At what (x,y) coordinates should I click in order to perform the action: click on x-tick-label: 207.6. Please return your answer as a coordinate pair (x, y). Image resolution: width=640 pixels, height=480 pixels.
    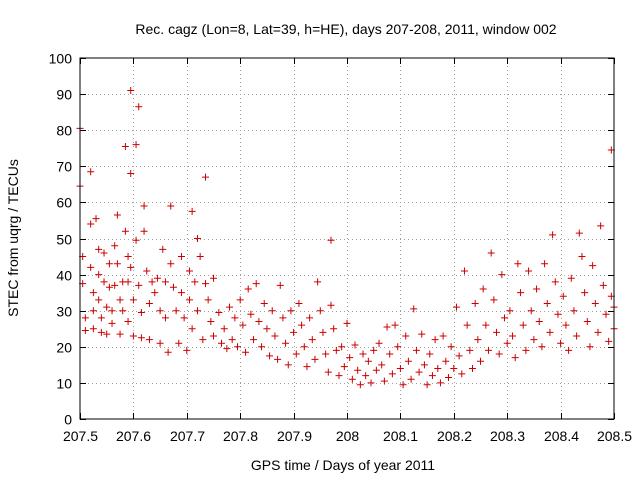
    Looking at the image, I should click on (133, 436).